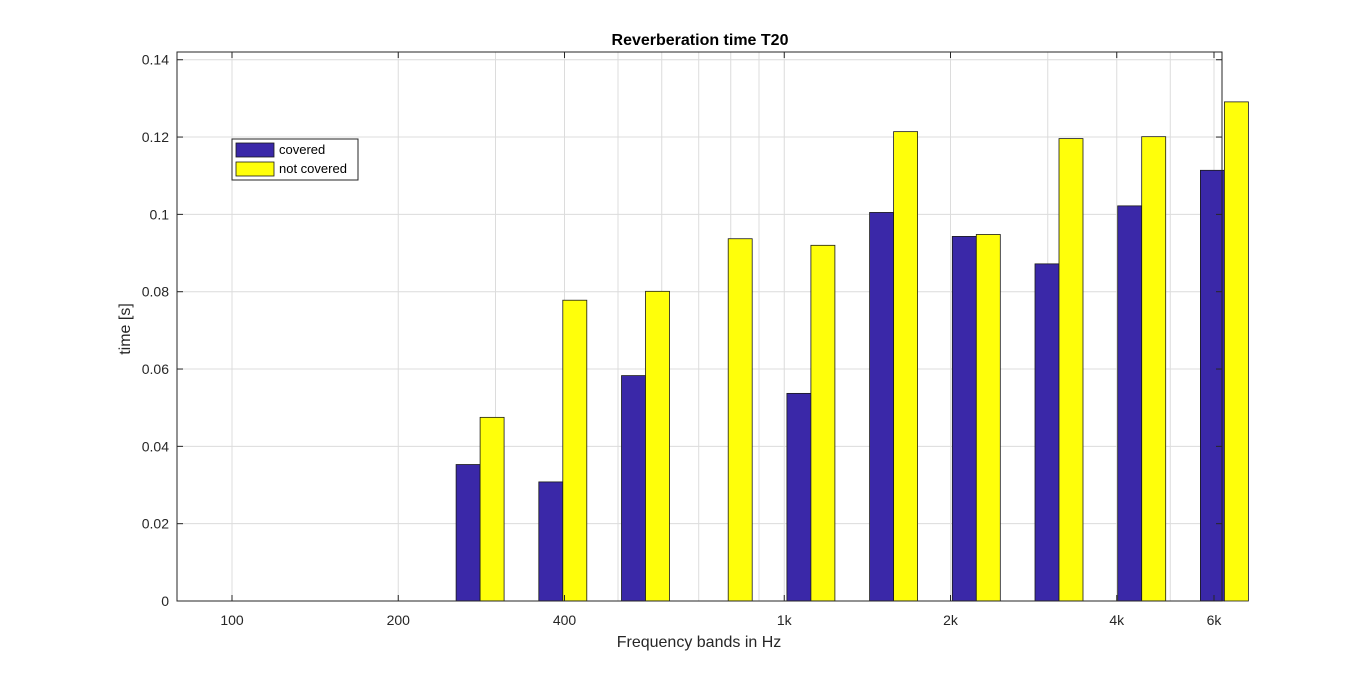 The width and height of the screenshot is (1350, 675). I want to click on y-tick-label: 0.02, so click(155, 524).